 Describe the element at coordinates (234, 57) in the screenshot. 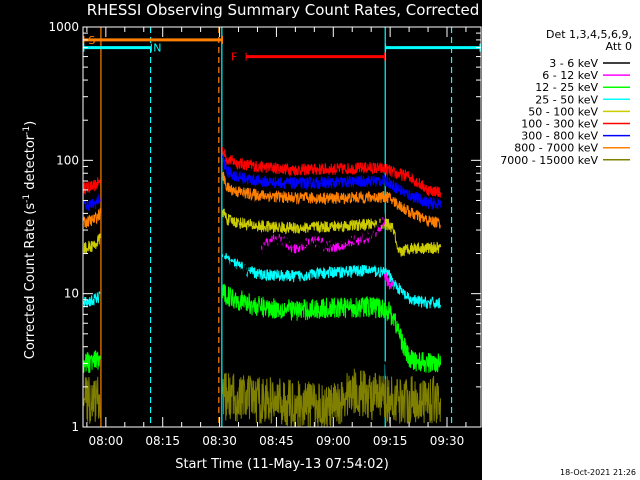

I see `flag-label-f: F` at that location.